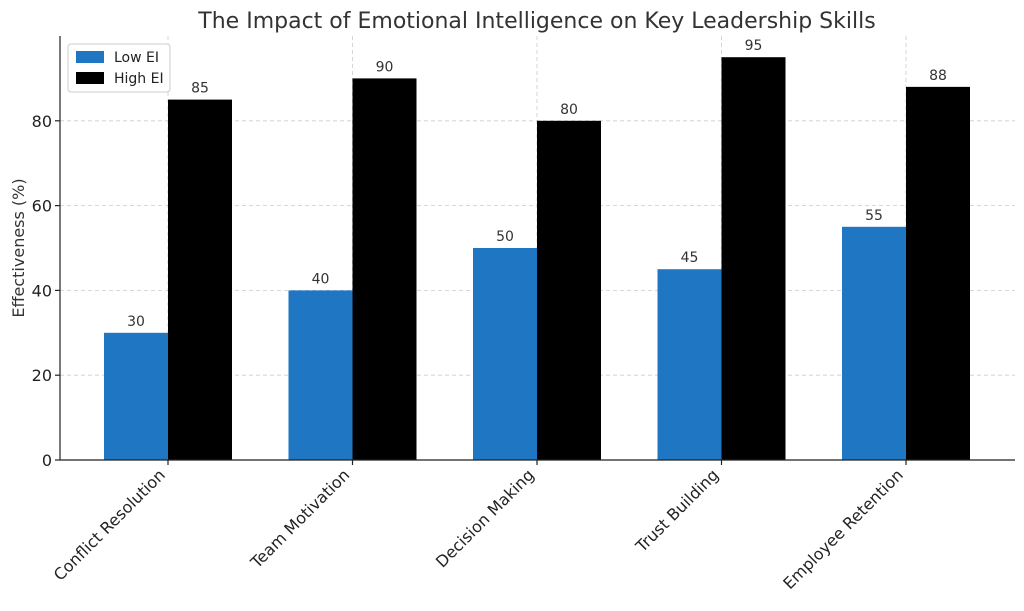  I want to click on data-label: 88, so click(938, 76).